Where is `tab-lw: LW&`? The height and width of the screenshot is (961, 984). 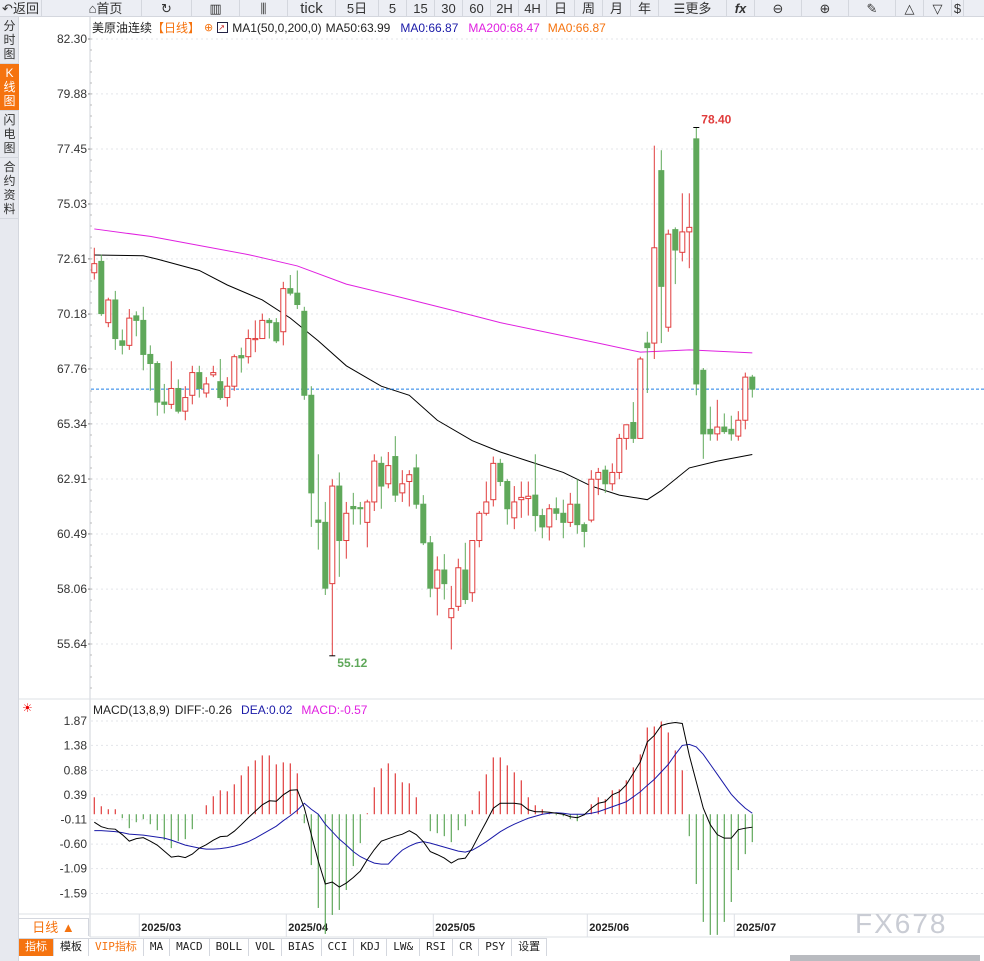
tab-lw: LW& is located at coordinates (404, 947).